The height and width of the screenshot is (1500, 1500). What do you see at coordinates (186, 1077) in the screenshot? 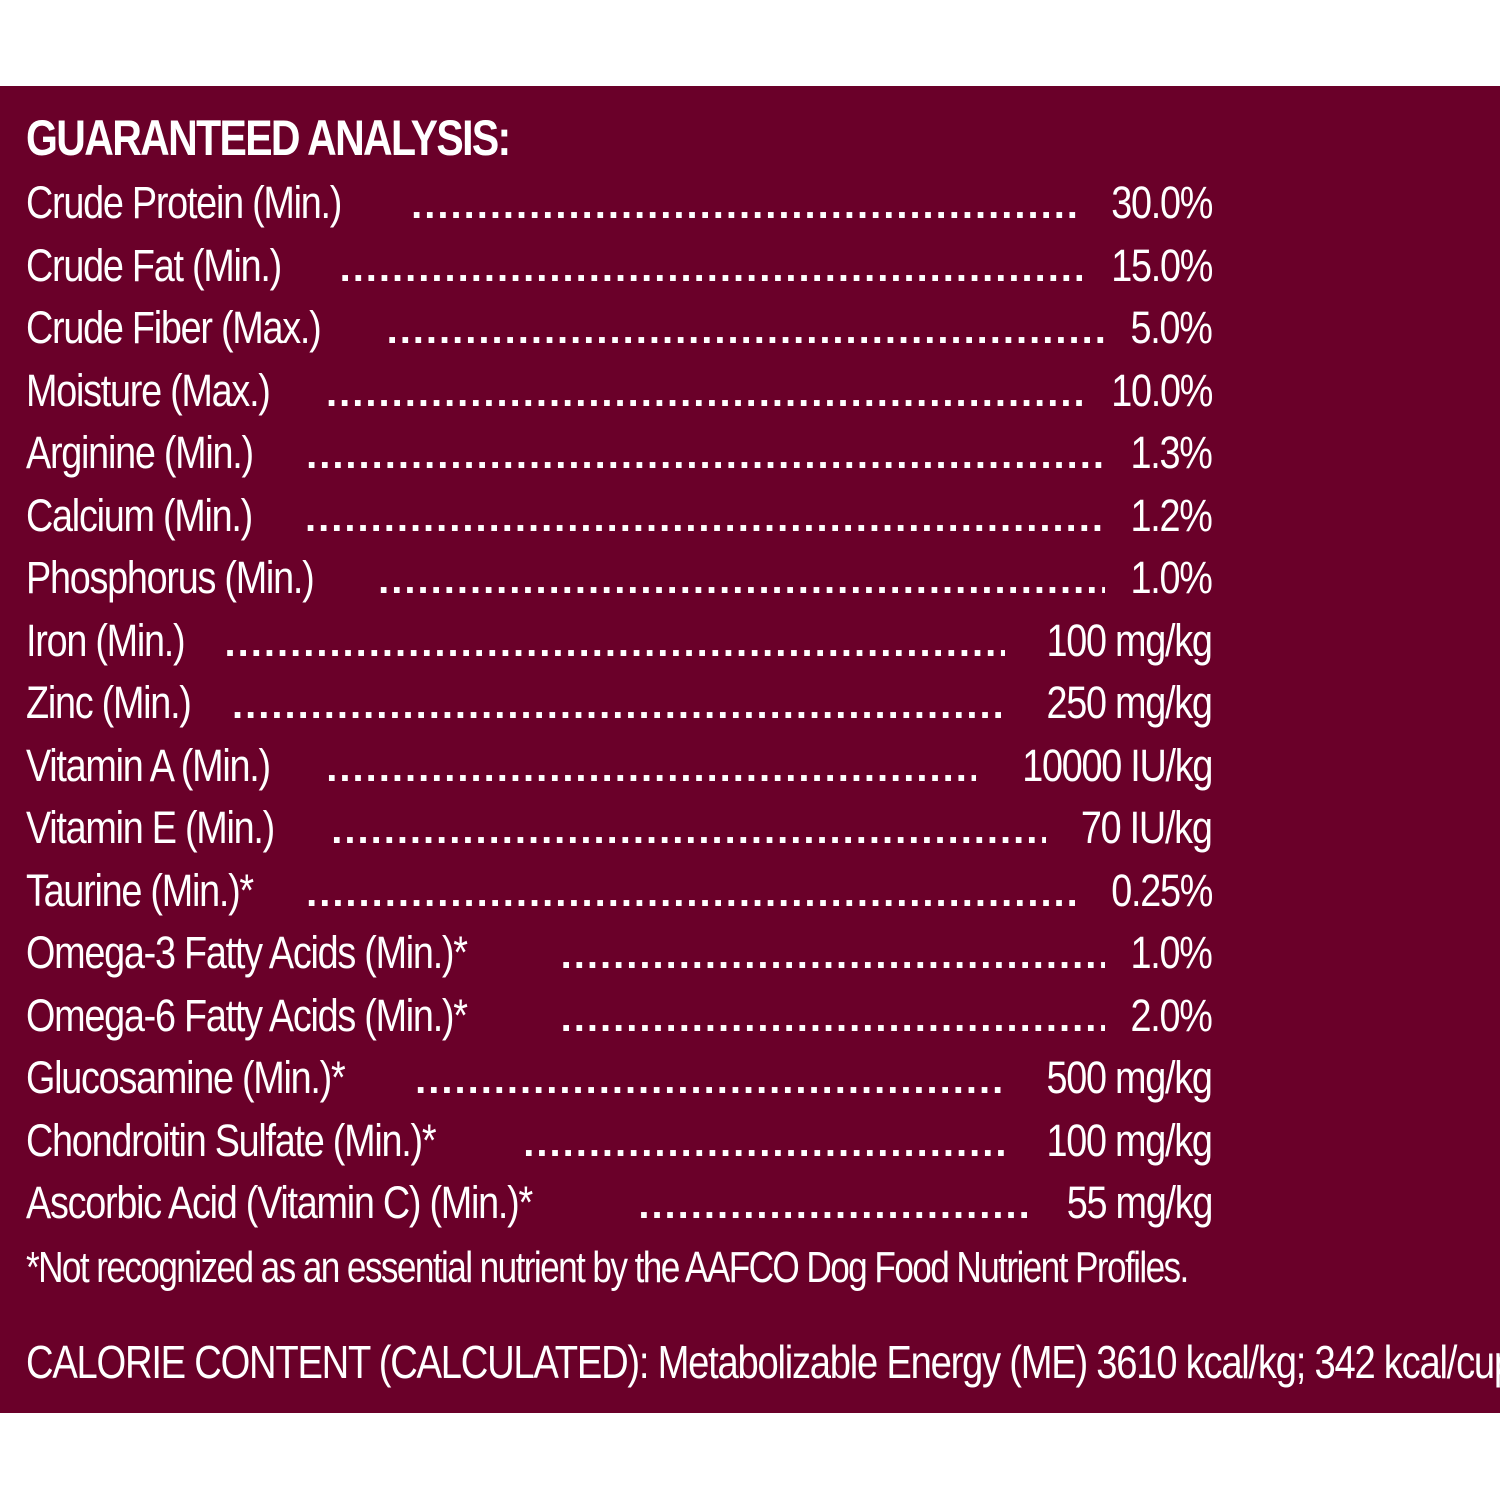
I see `nutrient-label: Glucosamine (Min.)*` at bounding box center [186, 1077].